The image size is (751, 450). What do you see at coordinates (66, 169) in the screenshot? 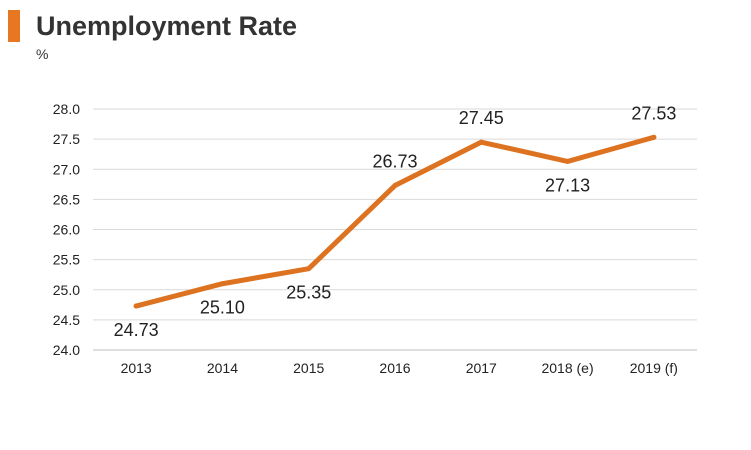
I see `y-tick-label: 27.0` at bounding box center [66, 169].